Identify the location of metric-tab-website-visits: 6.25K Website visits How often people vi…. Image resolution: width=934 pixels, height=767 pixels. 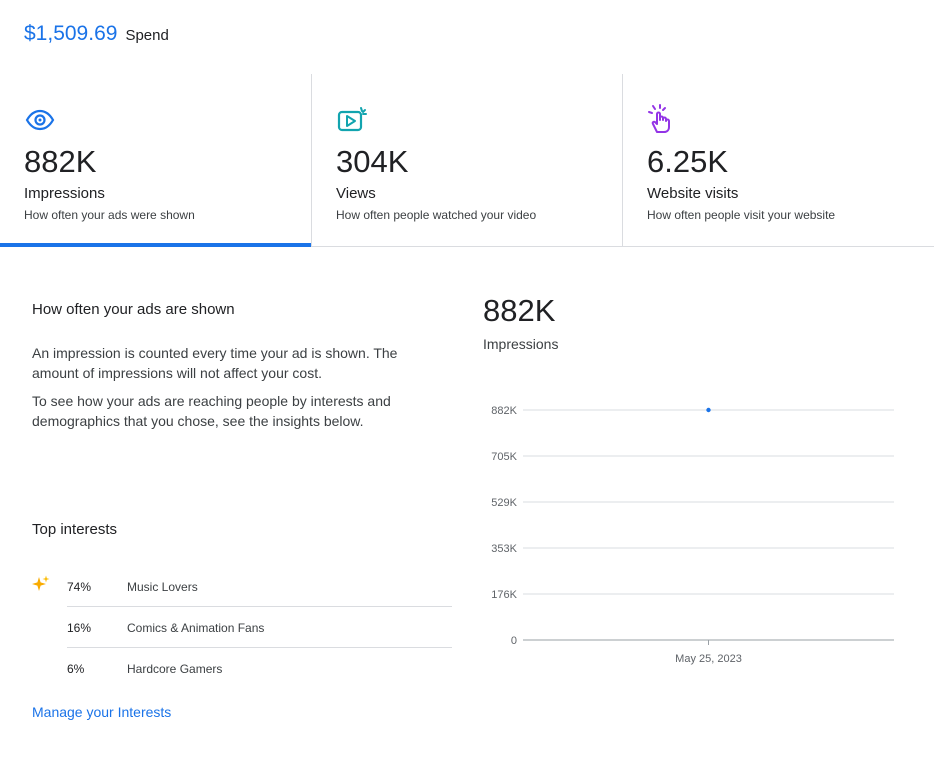
(777, 160).